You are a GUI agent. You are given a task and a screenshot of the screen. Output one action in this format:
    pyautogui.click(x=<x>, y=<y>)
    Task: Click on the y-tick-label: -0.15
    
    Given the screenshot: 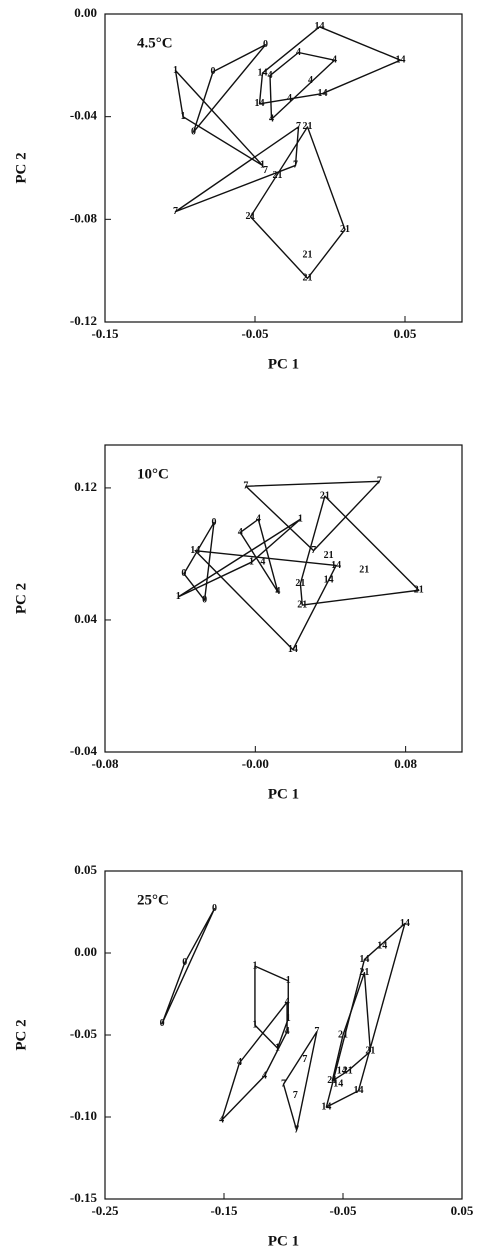 What is the action you would take?
    pyautogui.click(x=84, y=1197)
    